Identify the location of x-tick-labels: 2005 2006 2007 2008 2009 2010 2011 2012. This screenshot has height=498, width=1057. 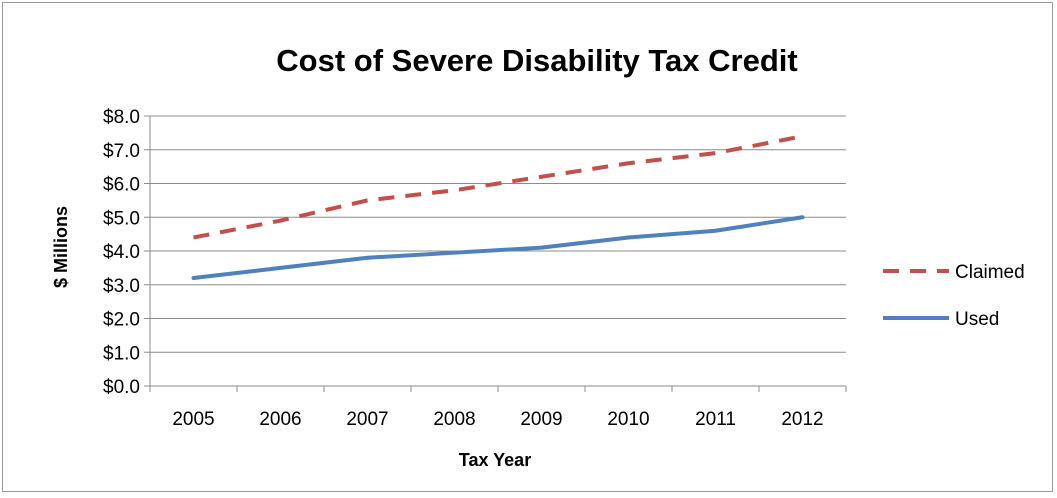
(497, 419).